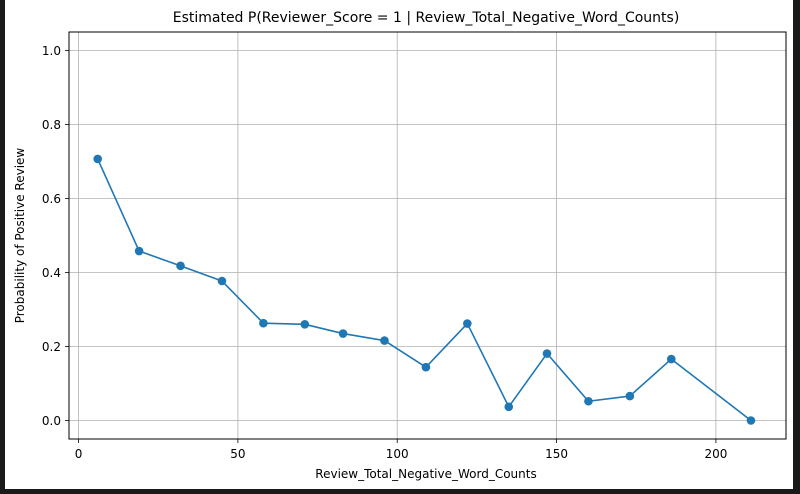  I want to click on x-tick-label: 150, so click(556, 454).